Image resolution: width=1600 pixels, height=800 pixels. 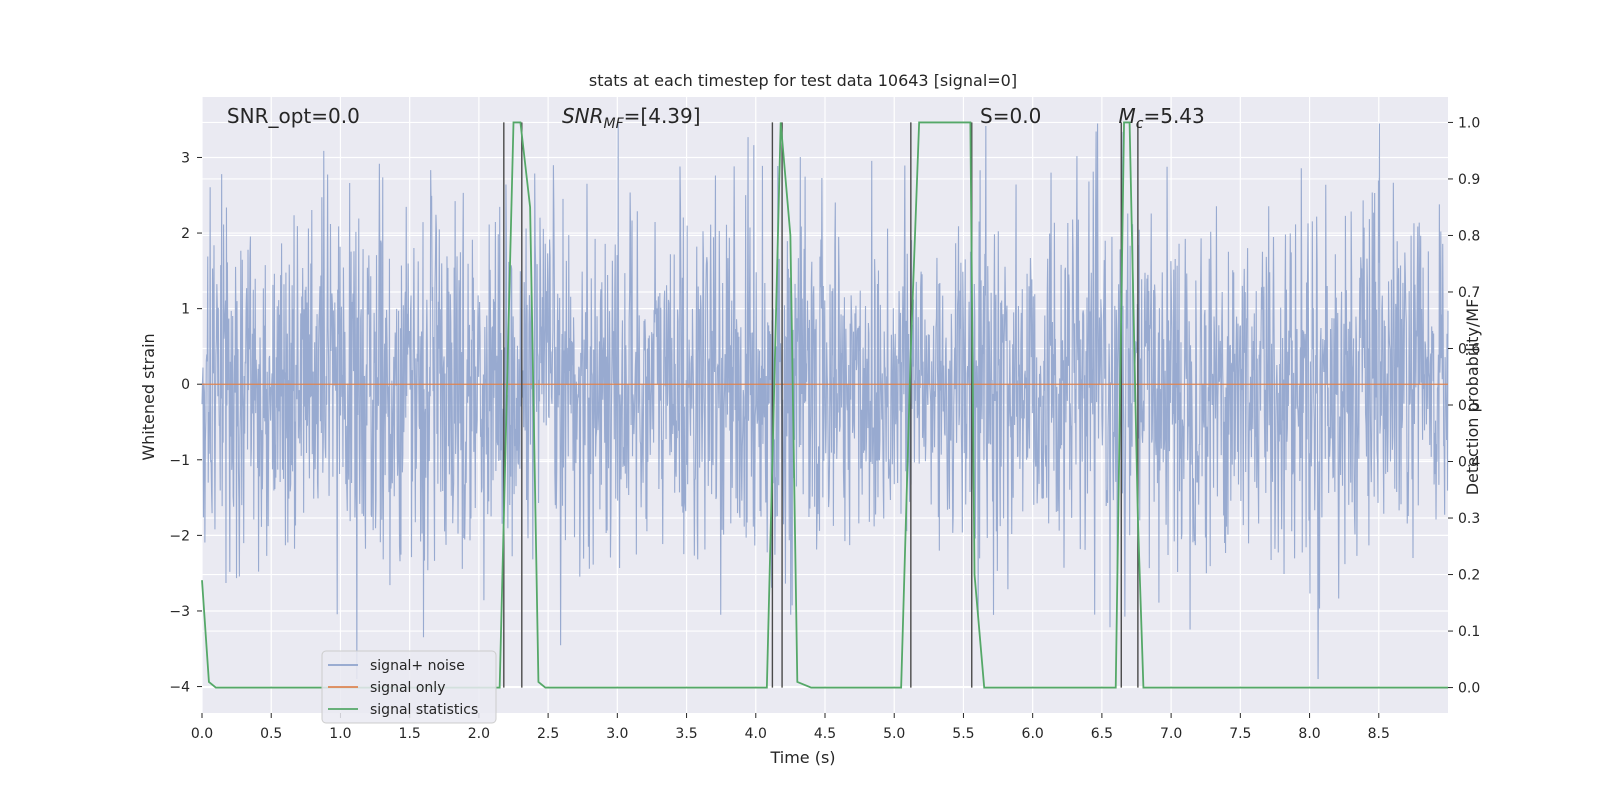 I want to click on y2-tick-label: 0.0, so click(x=1469, y=689).